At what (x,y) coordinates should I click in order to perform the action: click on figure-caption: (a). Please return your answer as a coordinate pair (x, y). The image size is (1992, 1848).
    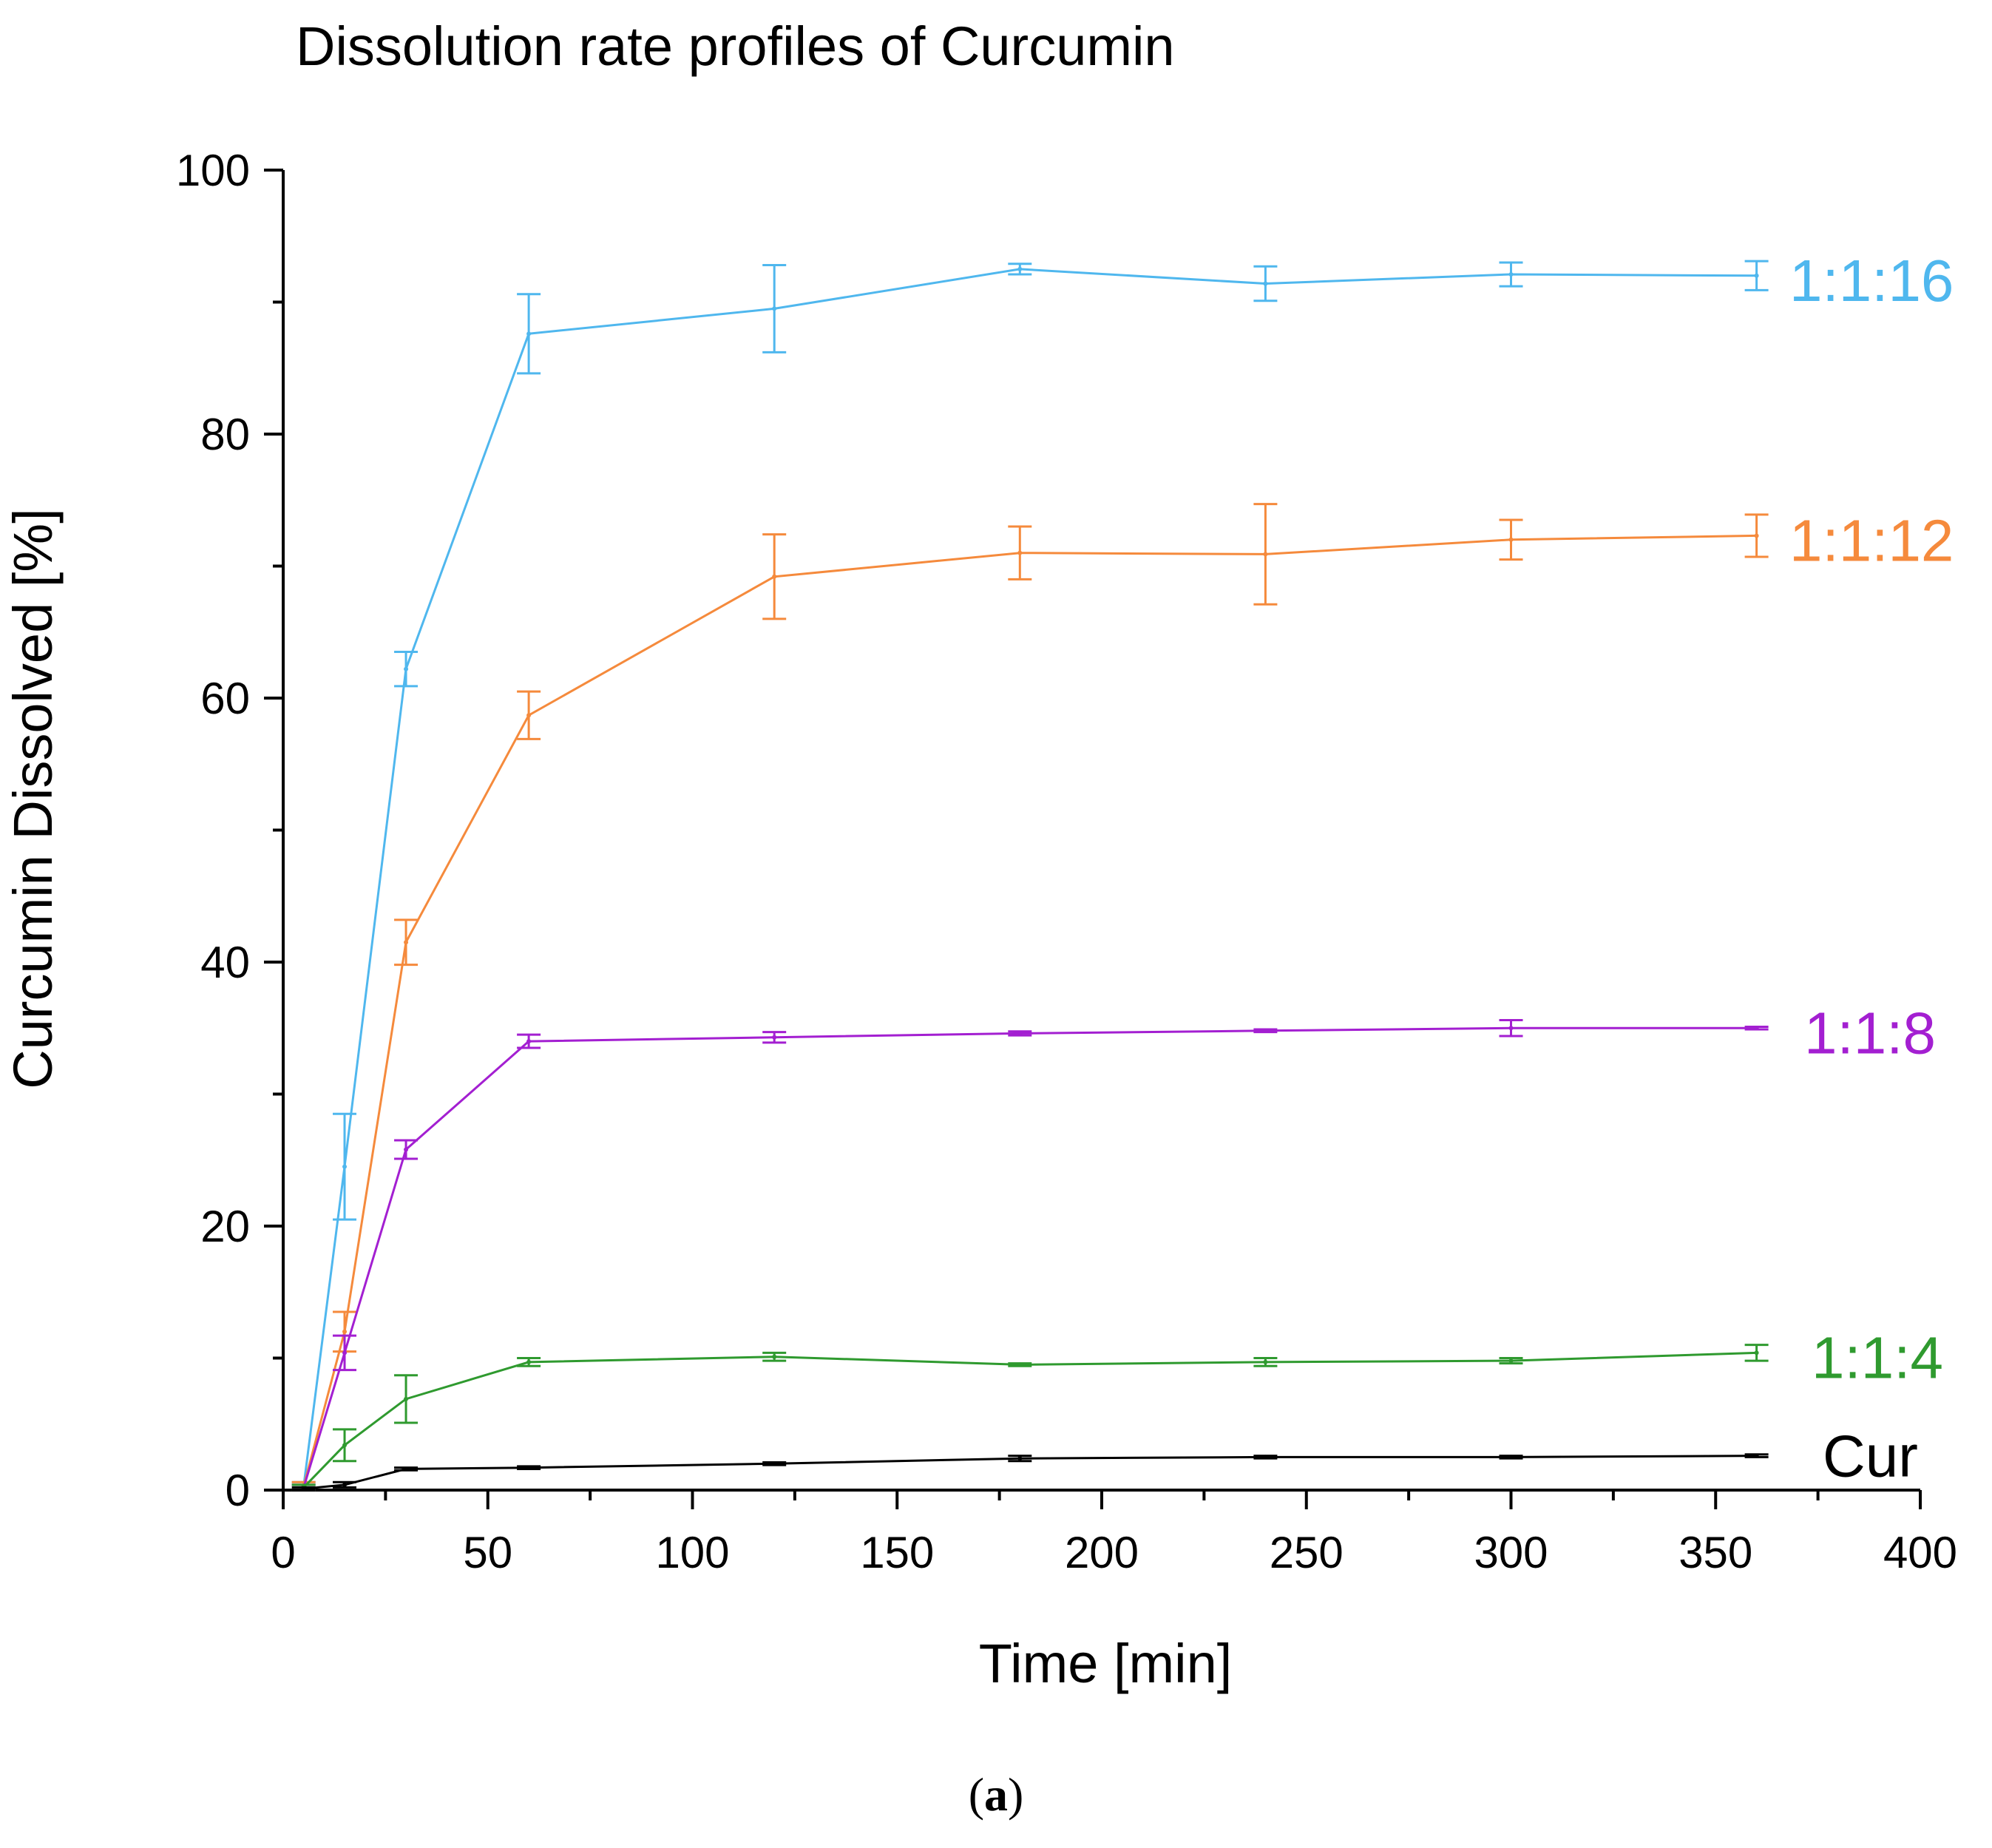
    Looking at the image, I should click on (996, 1794).